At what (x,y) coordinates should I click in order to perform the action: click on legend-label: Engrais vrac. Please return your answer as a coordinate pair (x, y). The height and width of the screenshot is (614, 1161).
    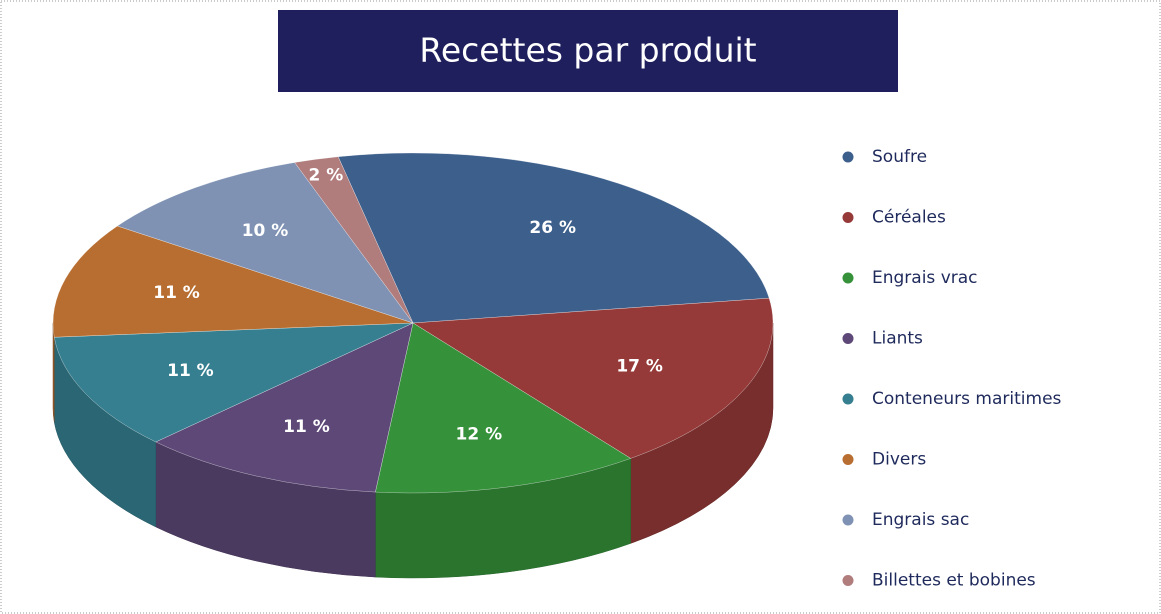
    Looking at the image, I should click on (925, 278).